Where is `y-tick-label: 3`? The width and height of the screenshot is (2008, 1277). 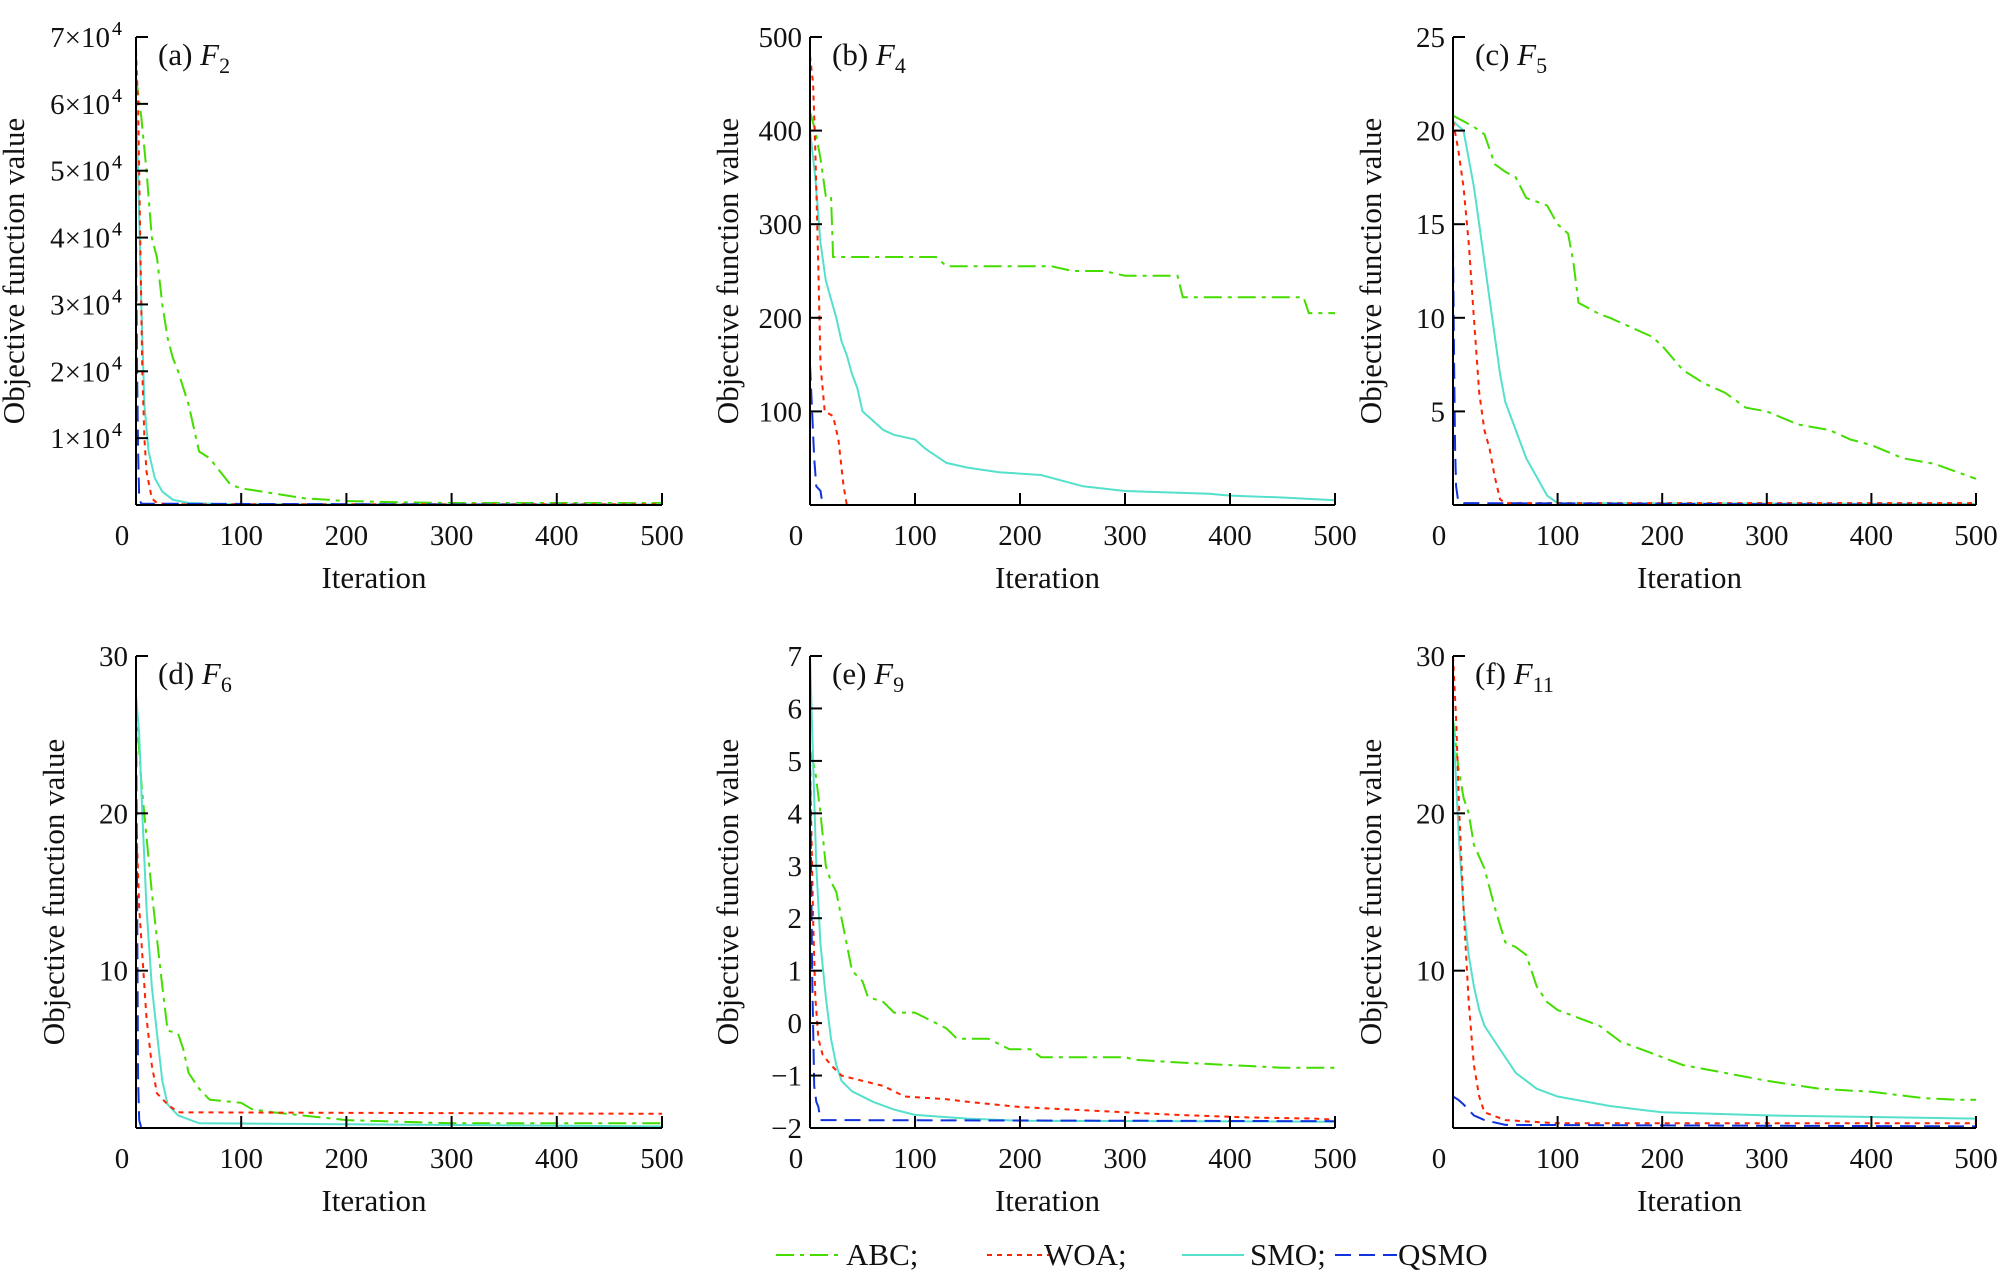 y-tick-label: 3 is located at coordinates (795, 867).